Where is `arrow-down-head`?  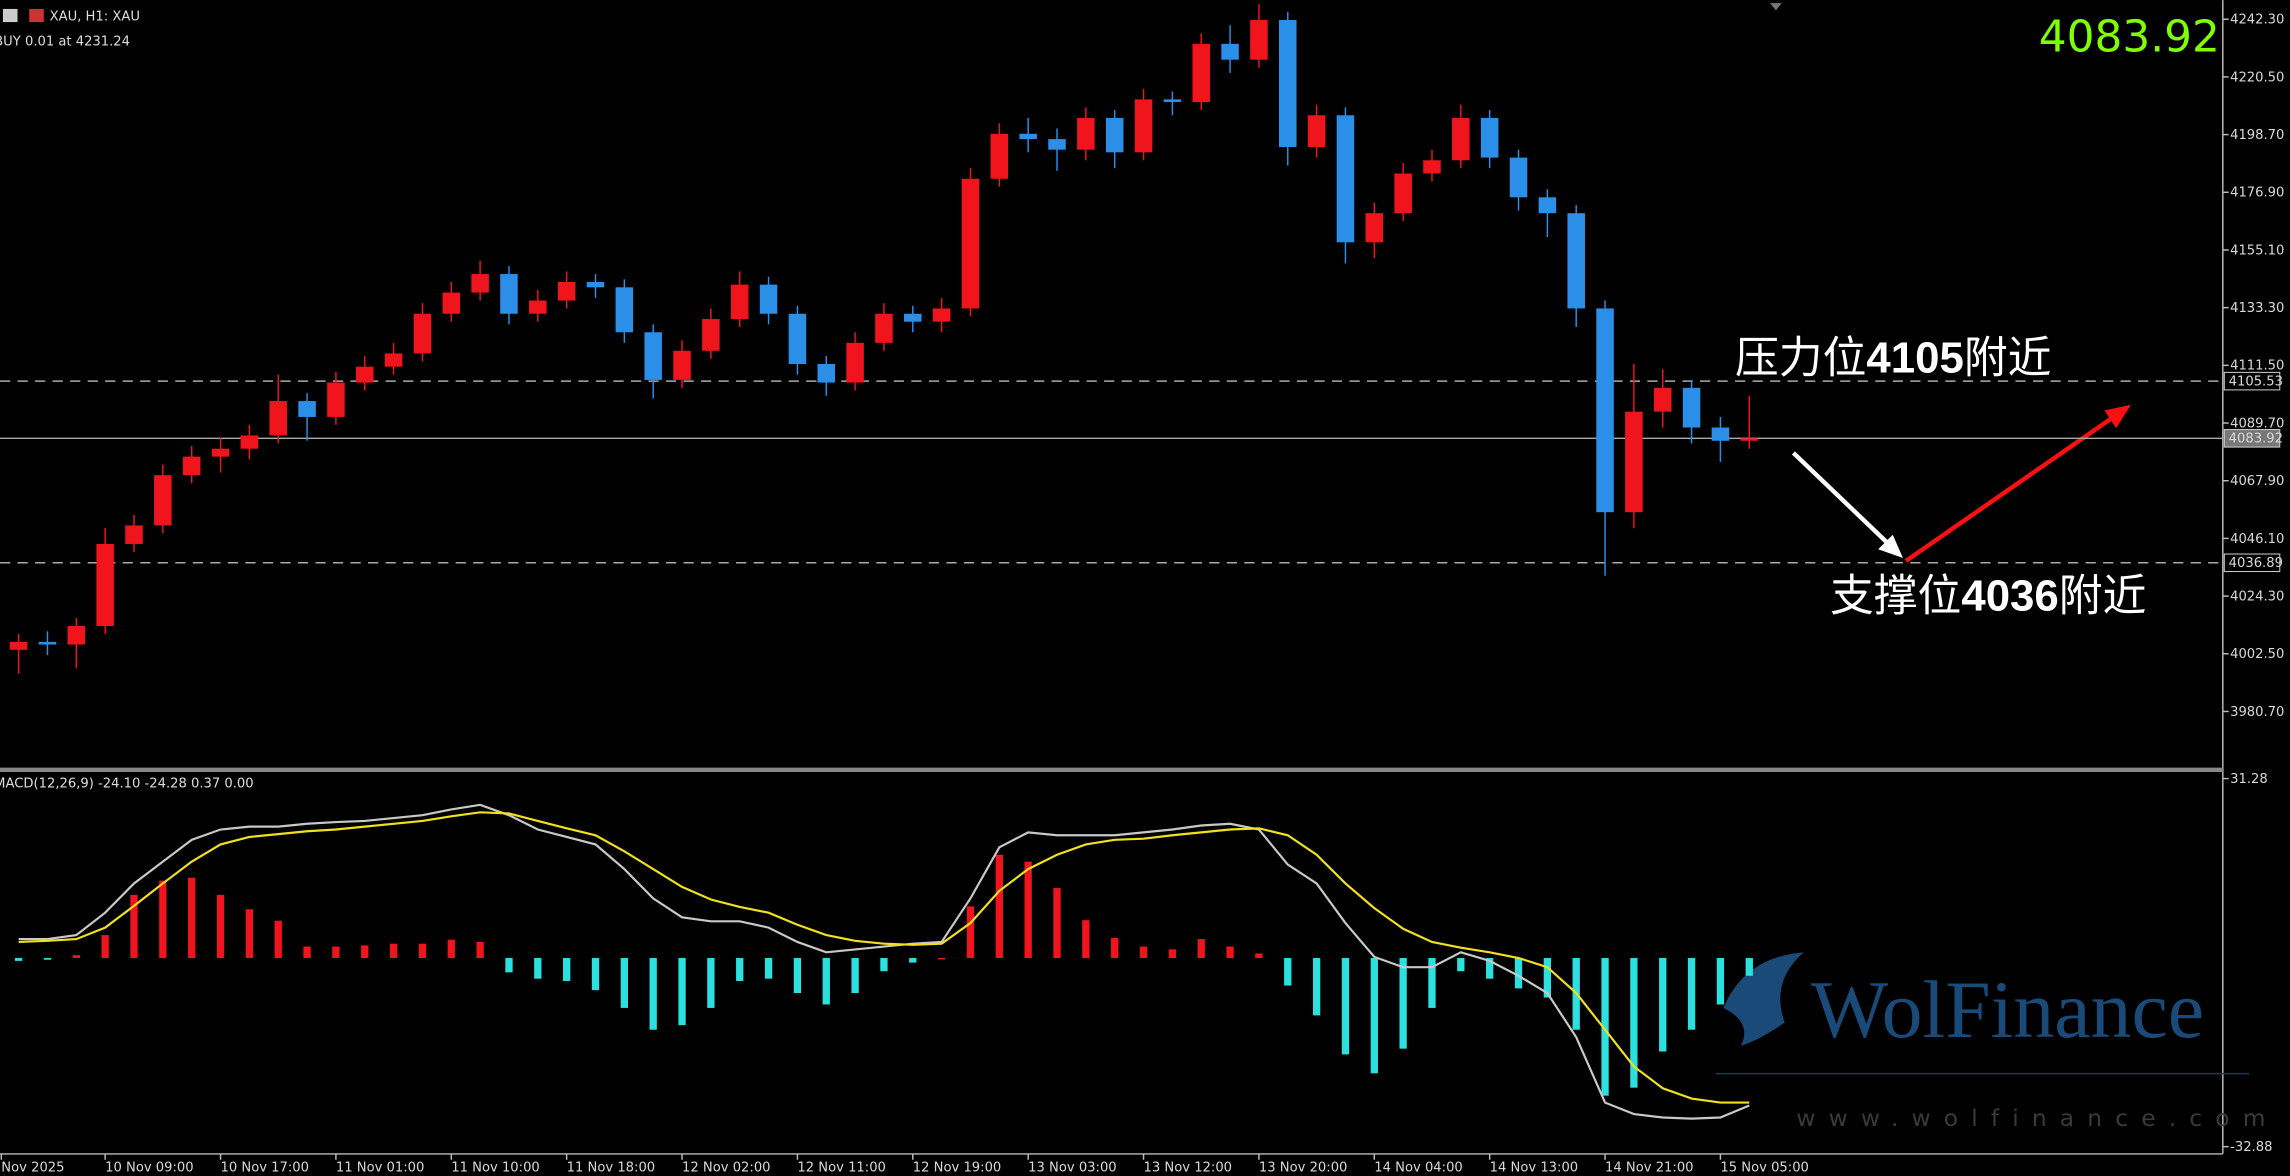
arrow-down-head is located at coordinates (1890, 546).